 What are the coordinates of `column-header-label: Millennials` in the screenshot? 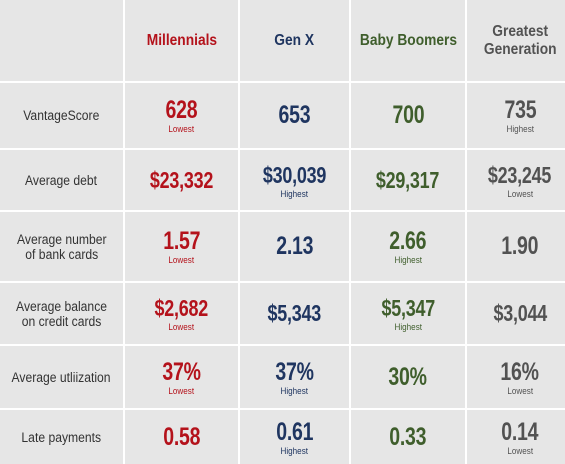 It's located at (181, 40).